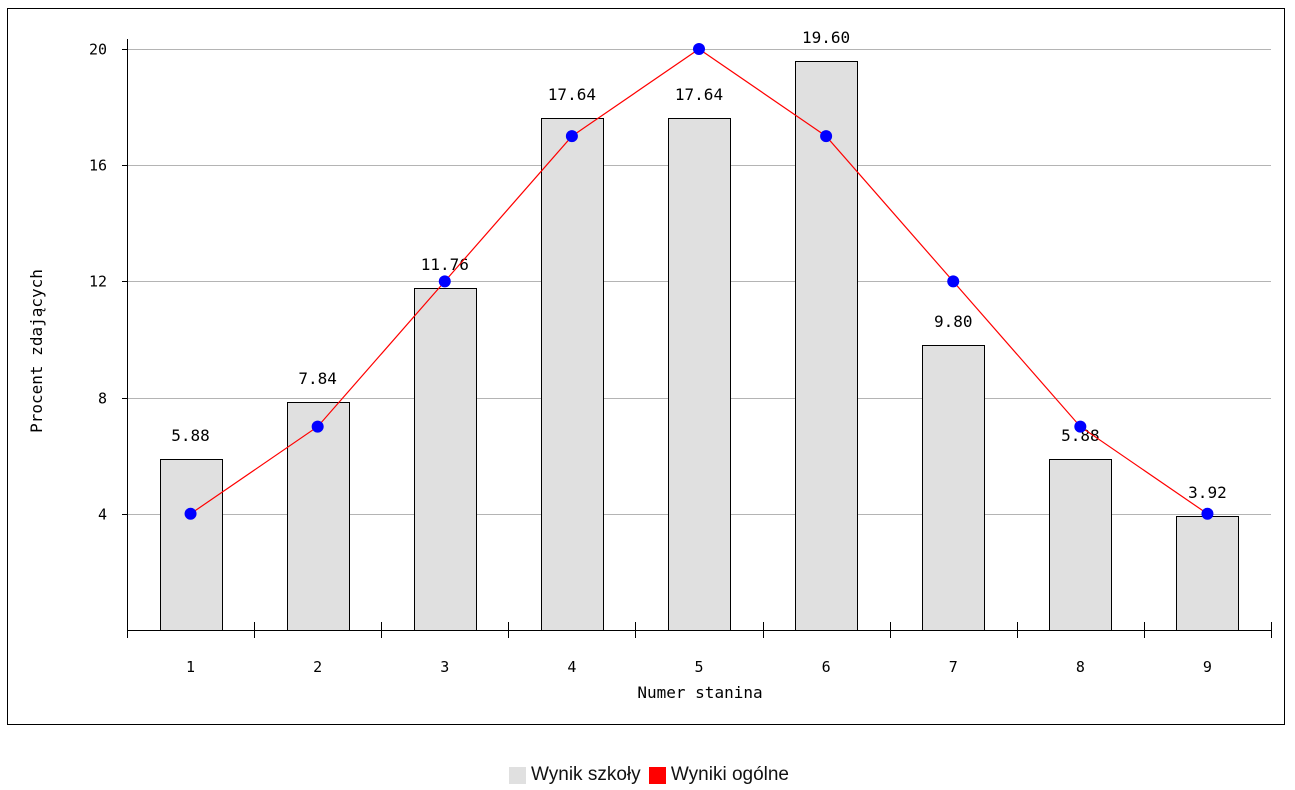  What do you see at coordinates (1080, 667) in the screenshot?
I see `x-tick-label-8: 8` at bounding box center [1080, 667].